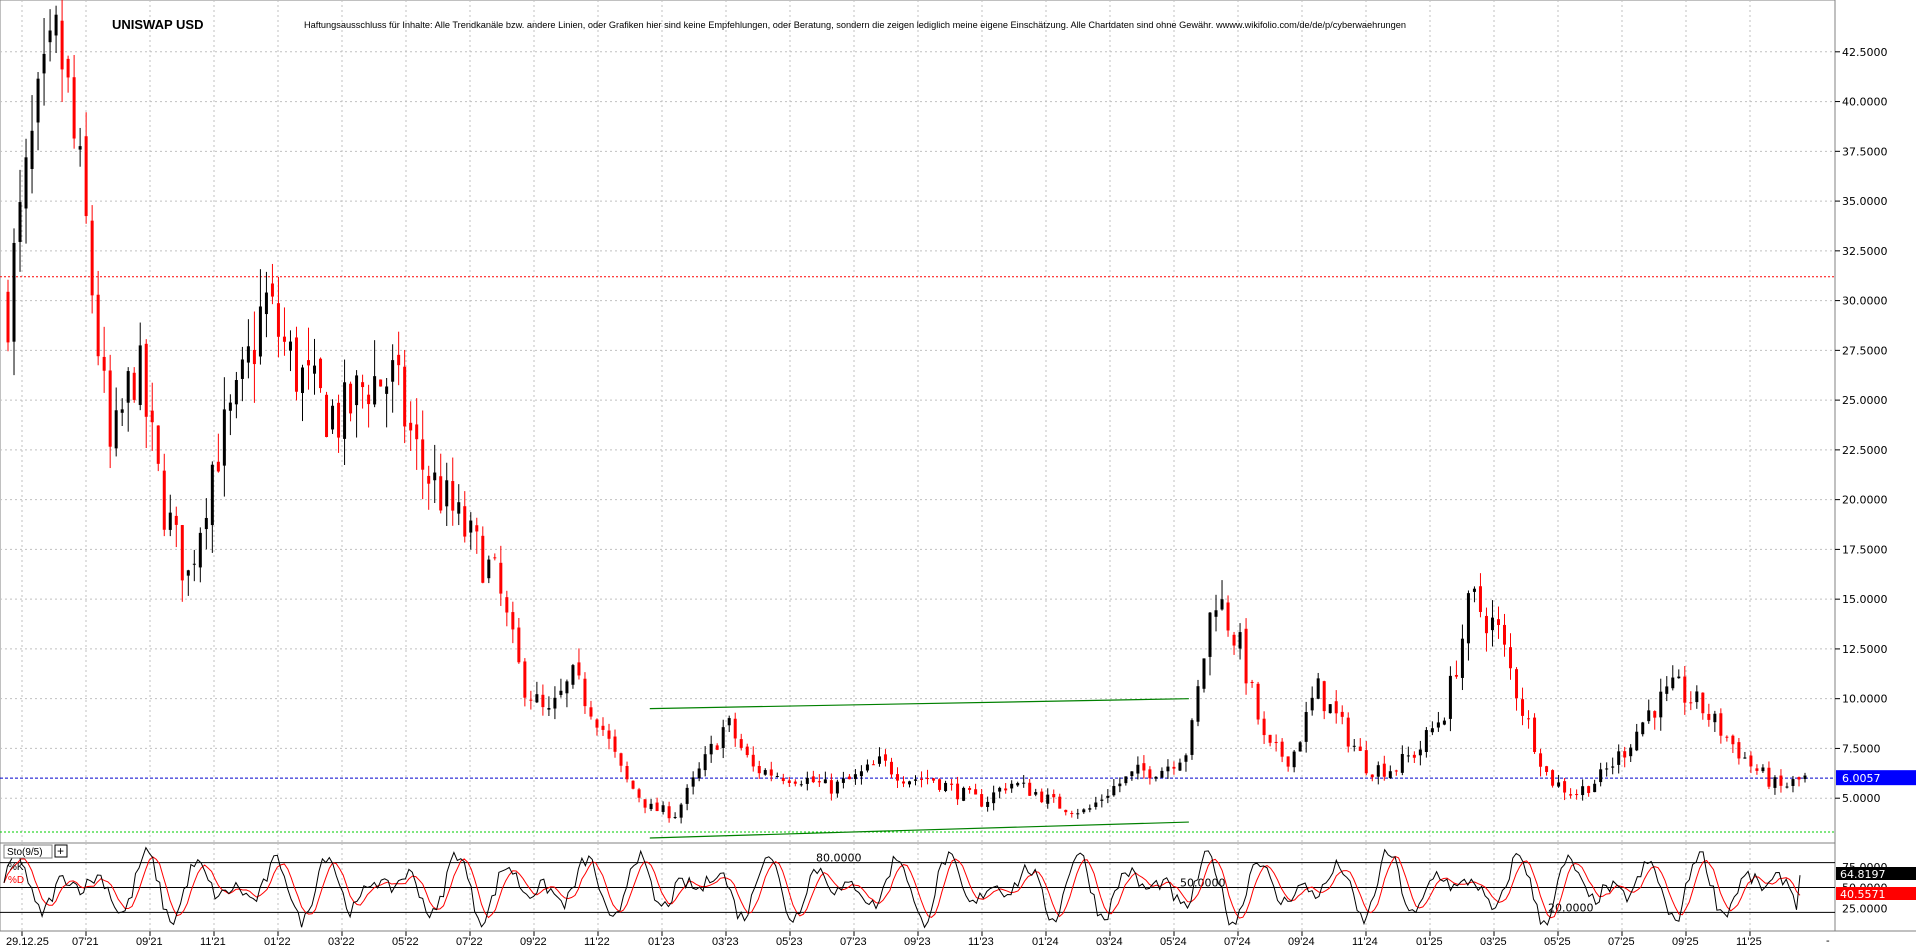 The height and width of the screenshot is (948, 1916). What do you see at coordinates (1865, 350) in the screenshot?
I see `y-tick-label: 27.5000` at bounding box center [1865, 350].